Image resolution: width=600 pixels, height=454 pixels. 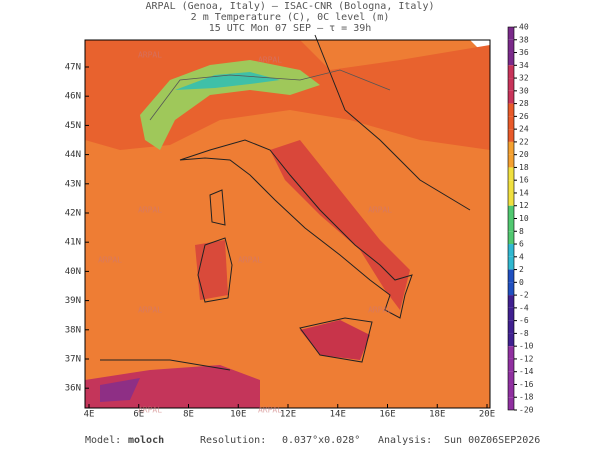 I want to click on lon-label: 20E, so click(x=487, y=415).